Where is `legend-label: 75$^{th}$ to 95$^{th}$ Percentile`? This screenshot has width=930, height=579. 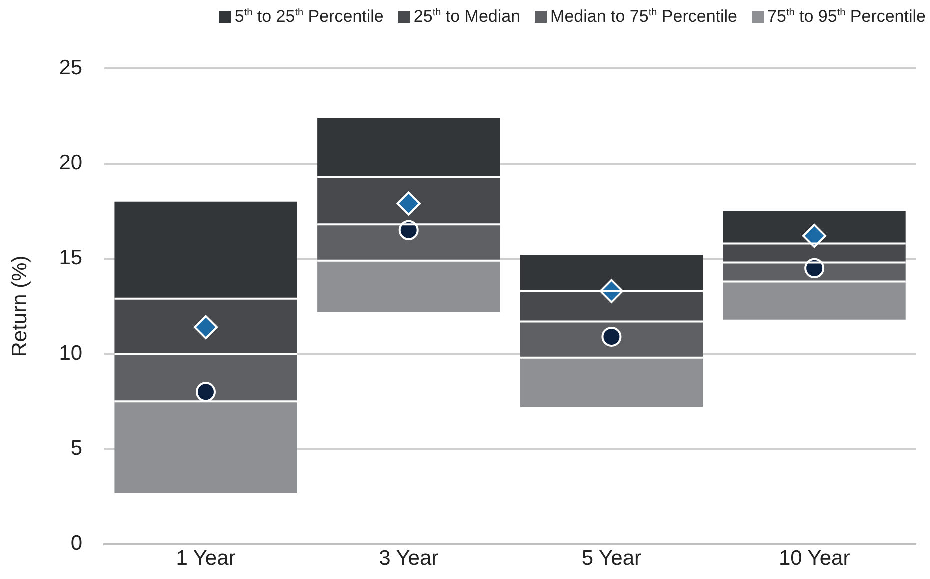 legend-label: 75$^{th}$ to 95$^{th}$ Percentile is located at coordinates (847, 17).